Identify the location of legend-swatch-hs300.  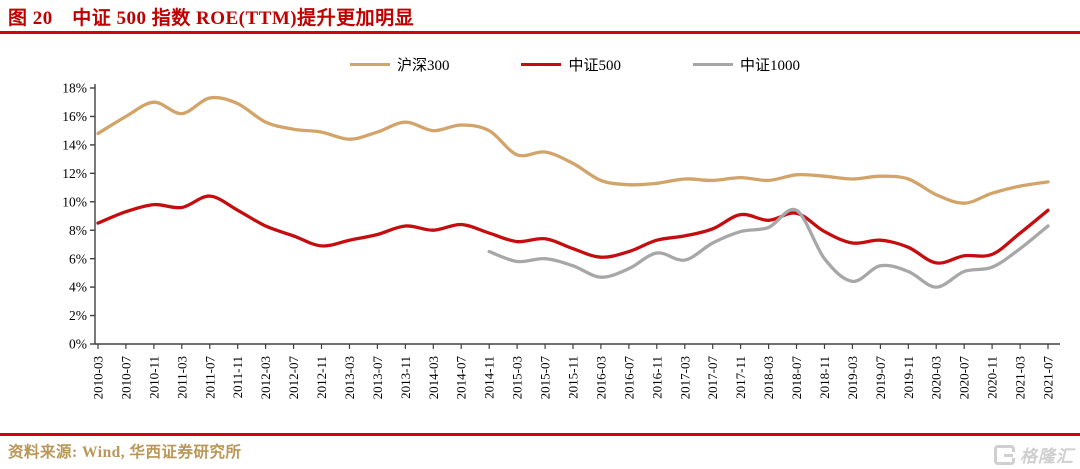
(369, 64).